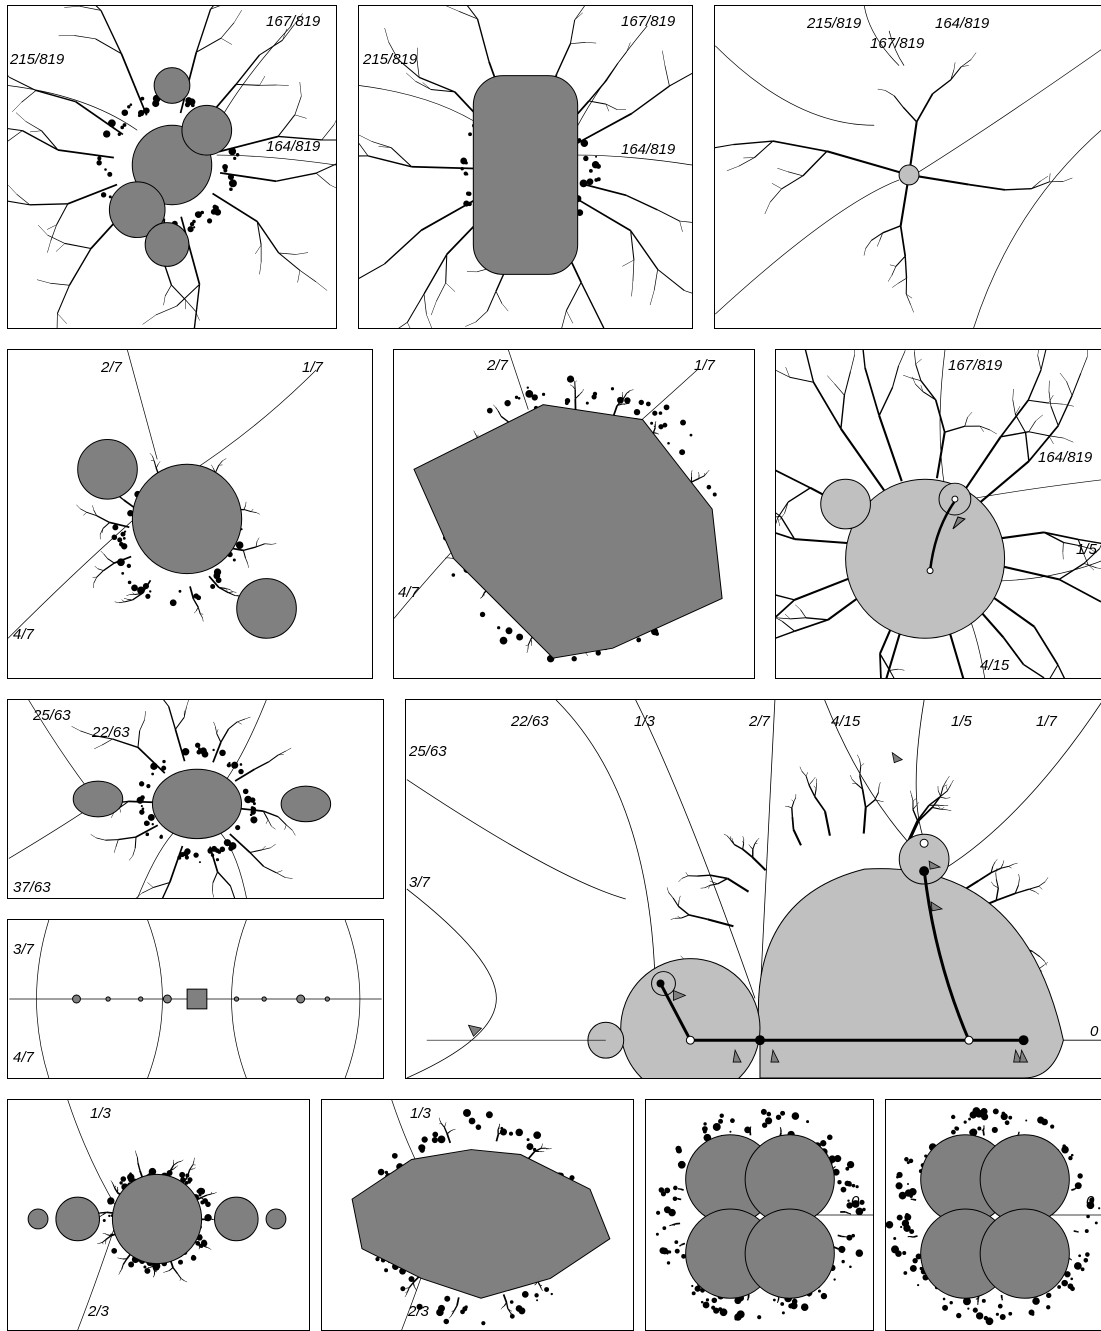  I want to click on marker-triangles, so click(748, 907).